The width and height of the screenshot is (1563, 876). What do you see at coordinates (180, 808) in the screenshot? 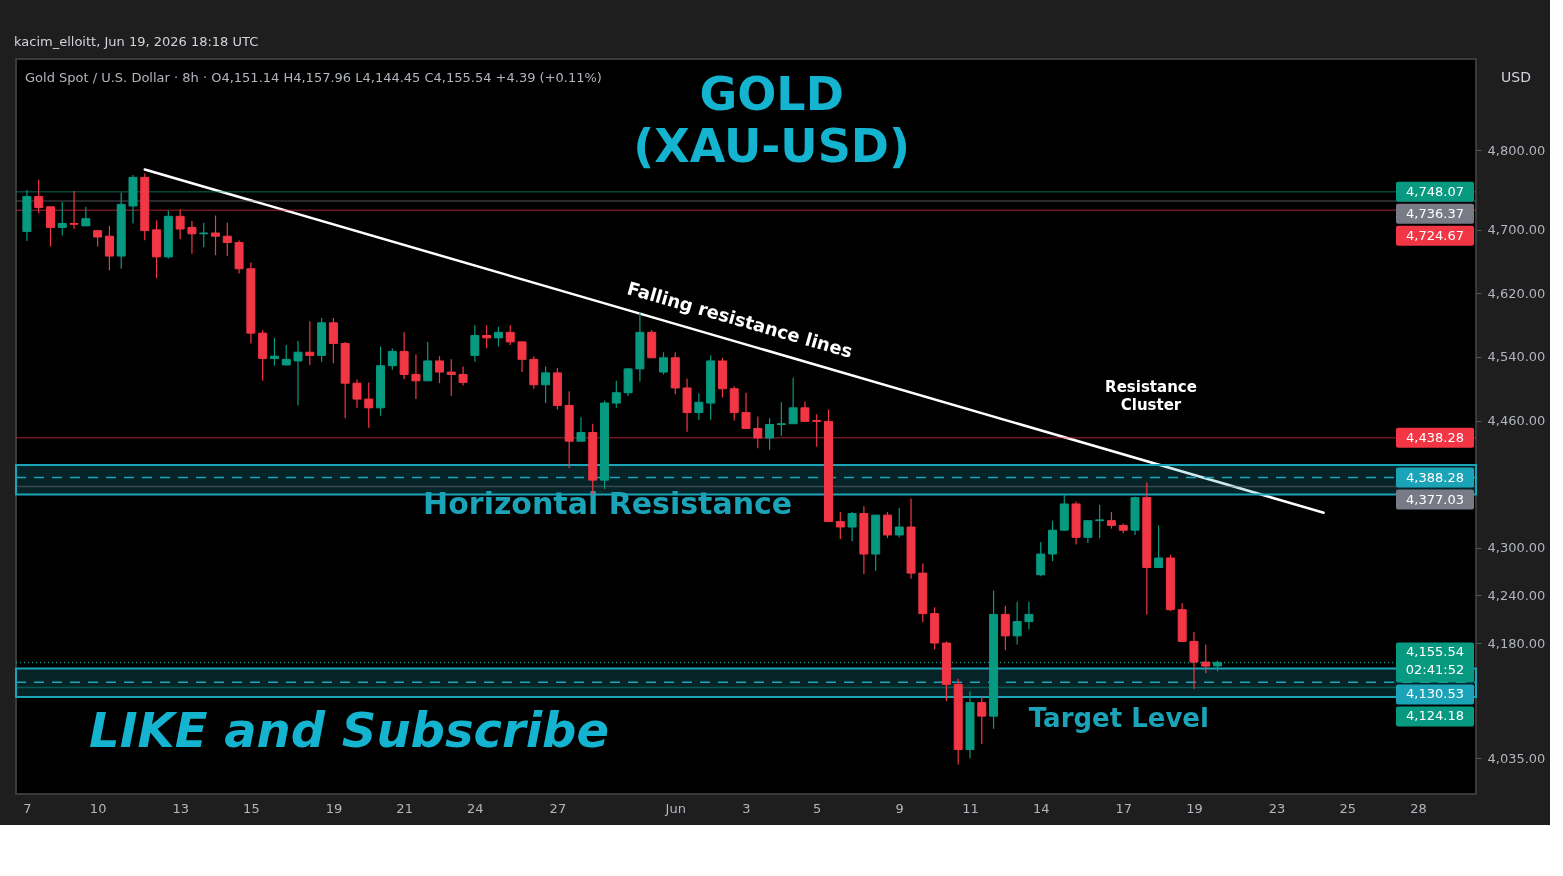
I see `x-tick-label: 13` at bounding box center [180, 808].